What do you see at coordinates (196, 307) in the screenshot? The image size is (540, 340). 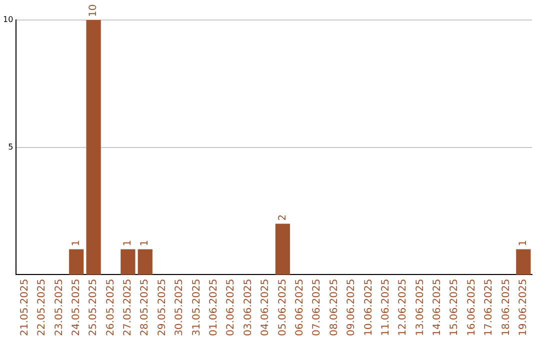 I see `x-tick-label: 31.05.2025` at bounding box center [196, 307].